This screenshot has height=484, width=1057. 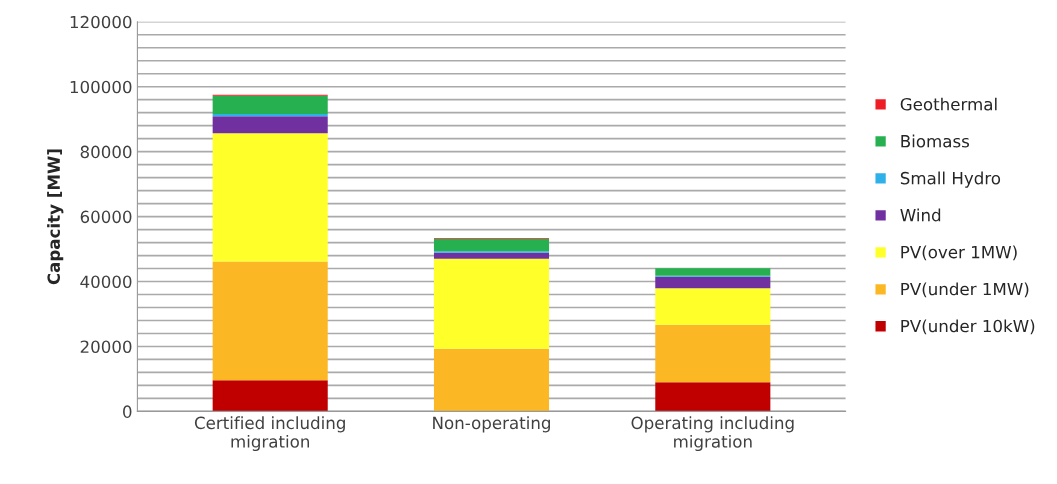 What do you see at coordinates (968, 327) in the screenshot?
I see `legend-label: PV(under 10kW)` at bounding box center [968, 327].